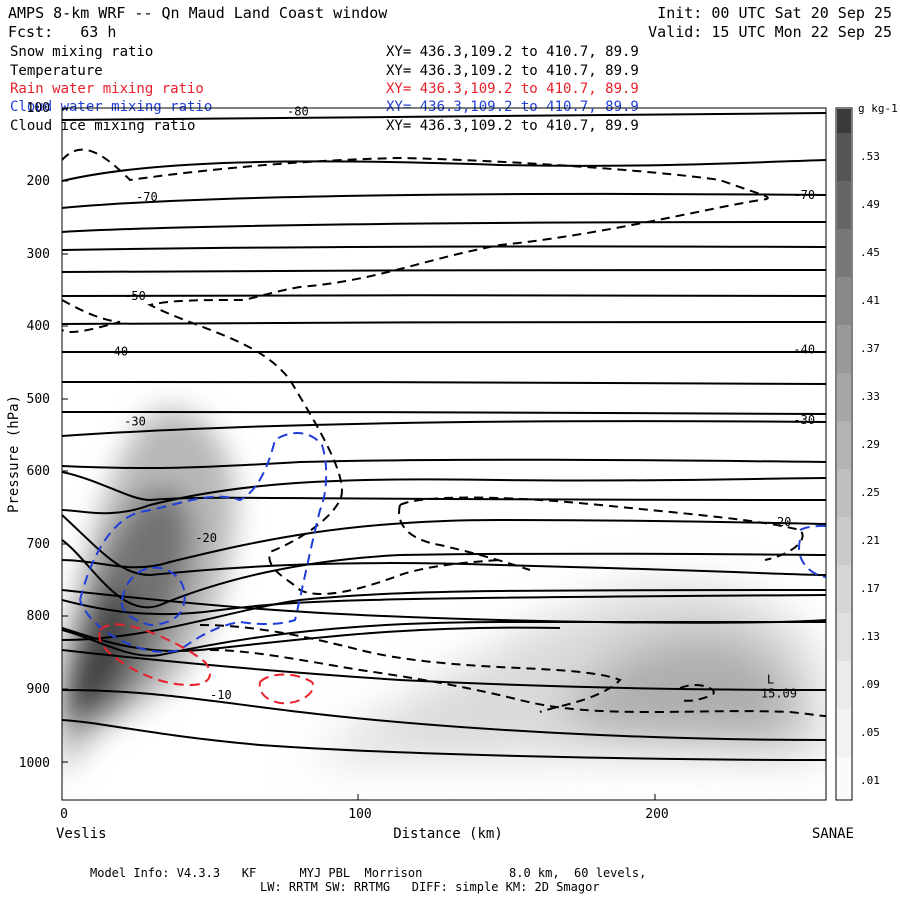 Image resolution: width=900 pixels, height=900 pixels. I want to click on low-value: 15.09, so click(779, 693).